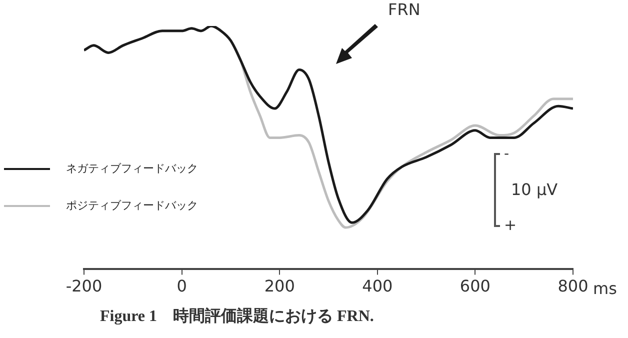 This screenshot has height=338, width=628. I want to click on text: FRN, so click(404, 9).